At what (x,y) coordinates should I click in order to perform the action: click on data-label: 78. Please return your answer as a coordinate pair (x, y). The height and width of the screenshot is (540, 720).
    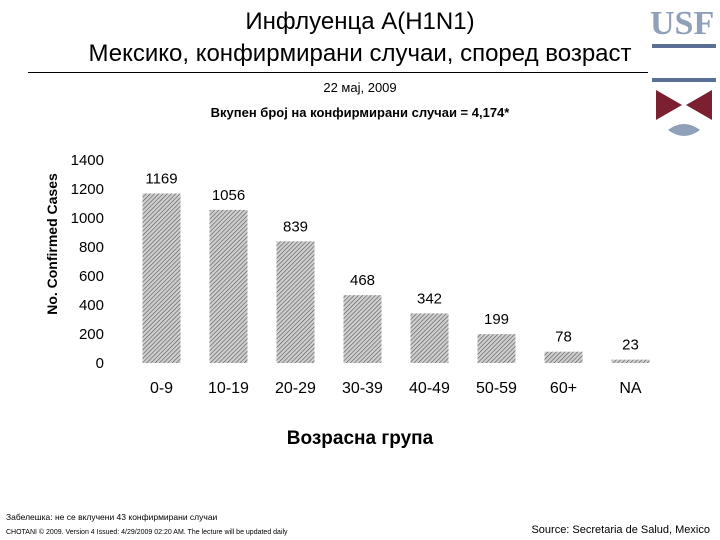
    Looking at the image, I should click on (563, 337).